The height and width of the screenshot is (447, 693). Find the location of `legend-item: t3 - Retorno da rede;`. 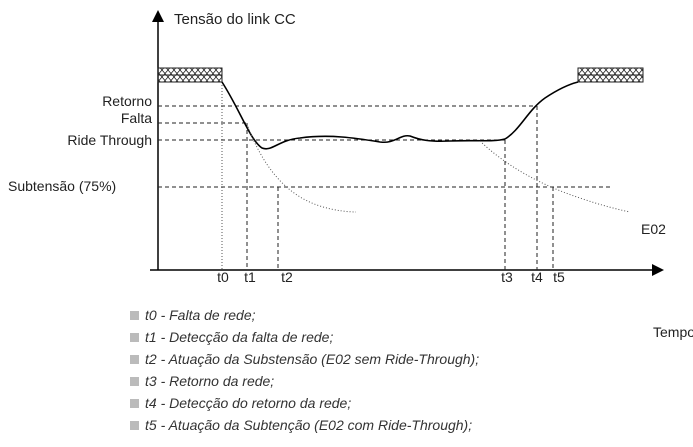

legend-item: t3 - Retorno da rede; is located at coordinates (209, 381).